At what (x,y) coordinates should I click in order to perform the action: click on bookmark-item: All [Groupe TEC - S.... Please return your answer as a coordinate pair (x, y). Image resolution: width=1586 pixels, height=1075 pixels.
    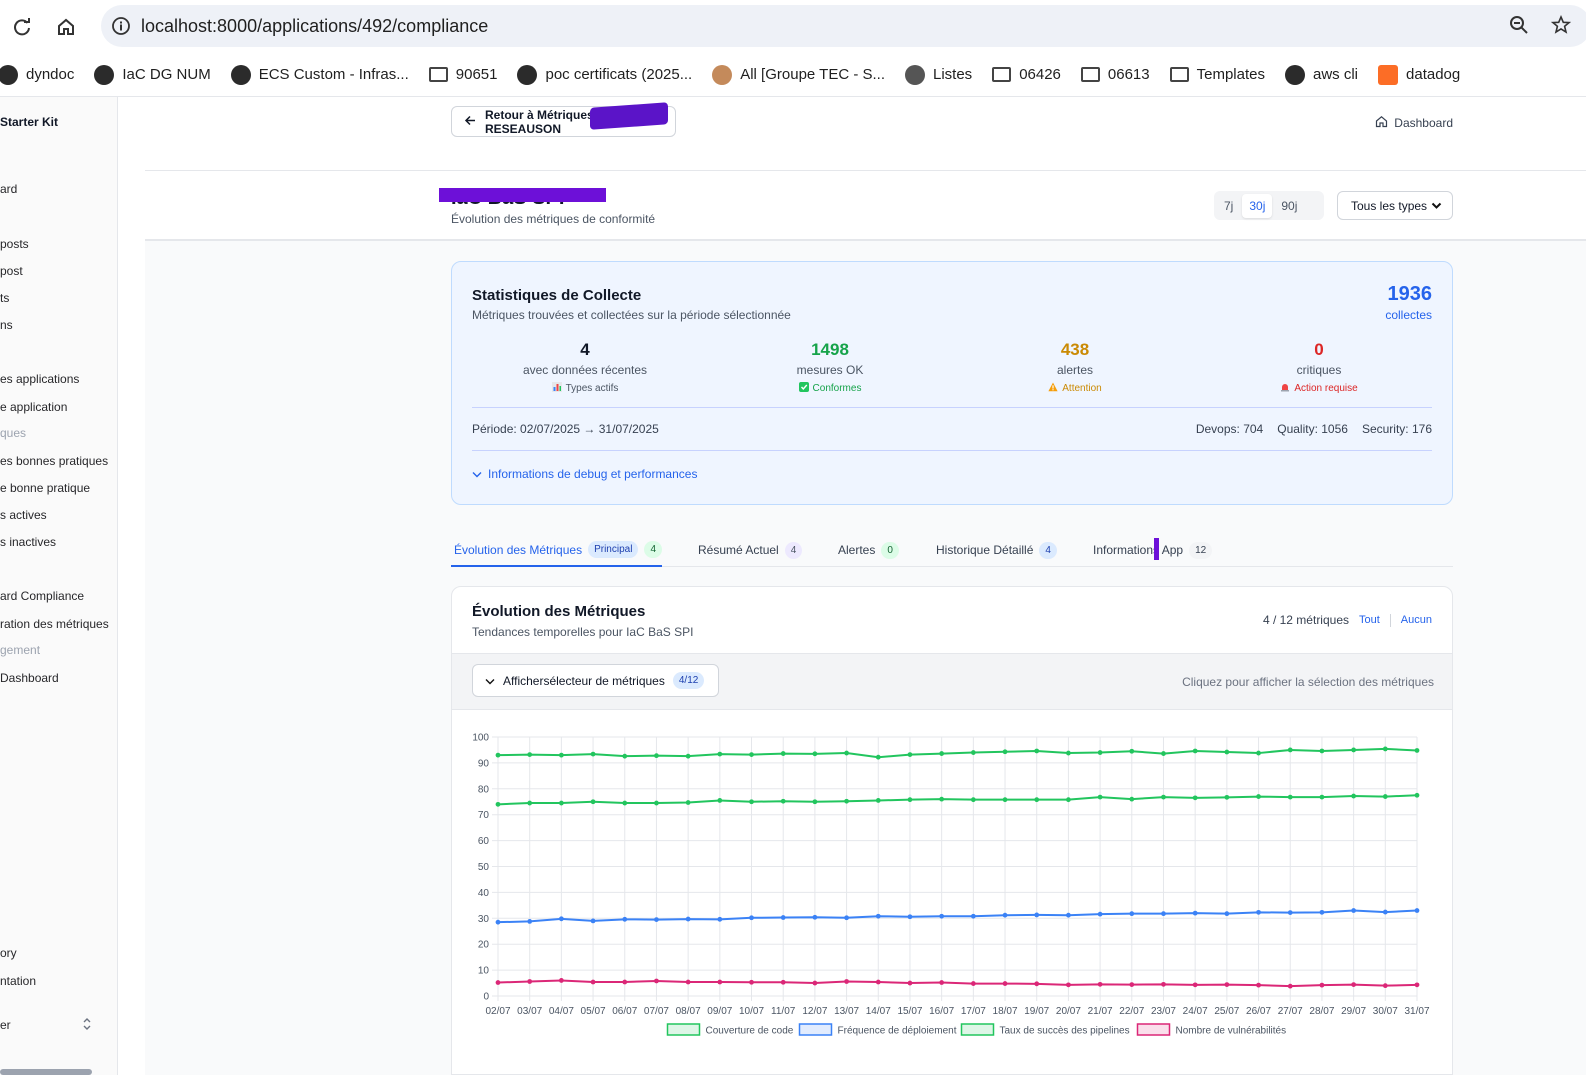
    Looking at the image, I should click on (798, 74).